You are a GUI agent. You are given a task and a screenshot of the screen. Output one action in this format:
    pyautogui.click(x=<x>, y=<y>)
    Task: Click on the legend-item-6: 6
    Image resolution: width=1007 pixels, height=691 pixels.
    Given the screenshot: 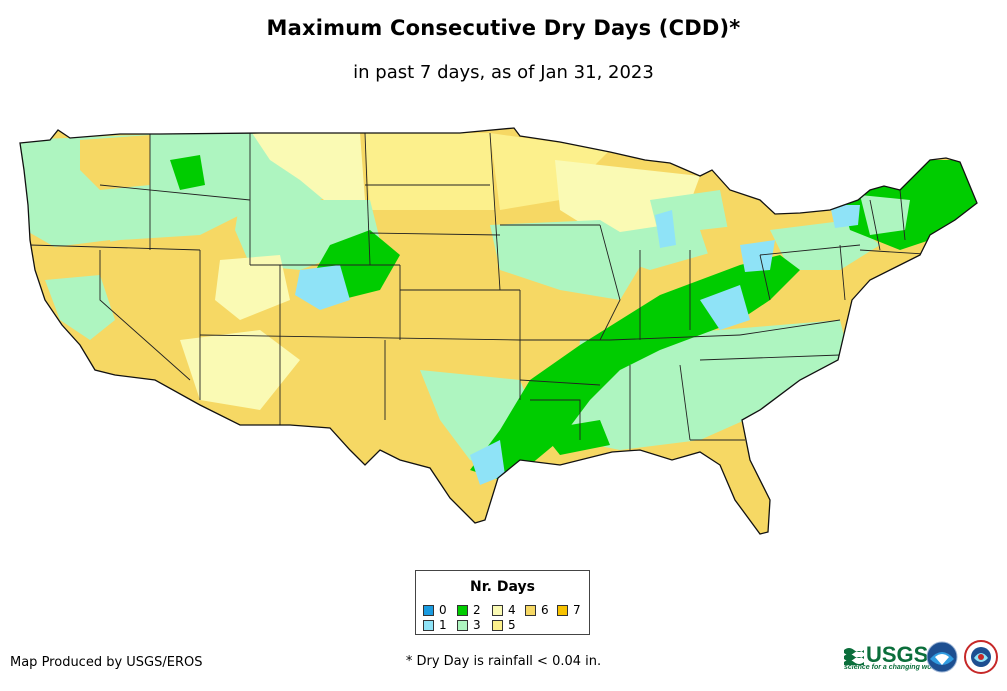 What is the action you would take?
    pyautogui.click(x=537, y=610)
    